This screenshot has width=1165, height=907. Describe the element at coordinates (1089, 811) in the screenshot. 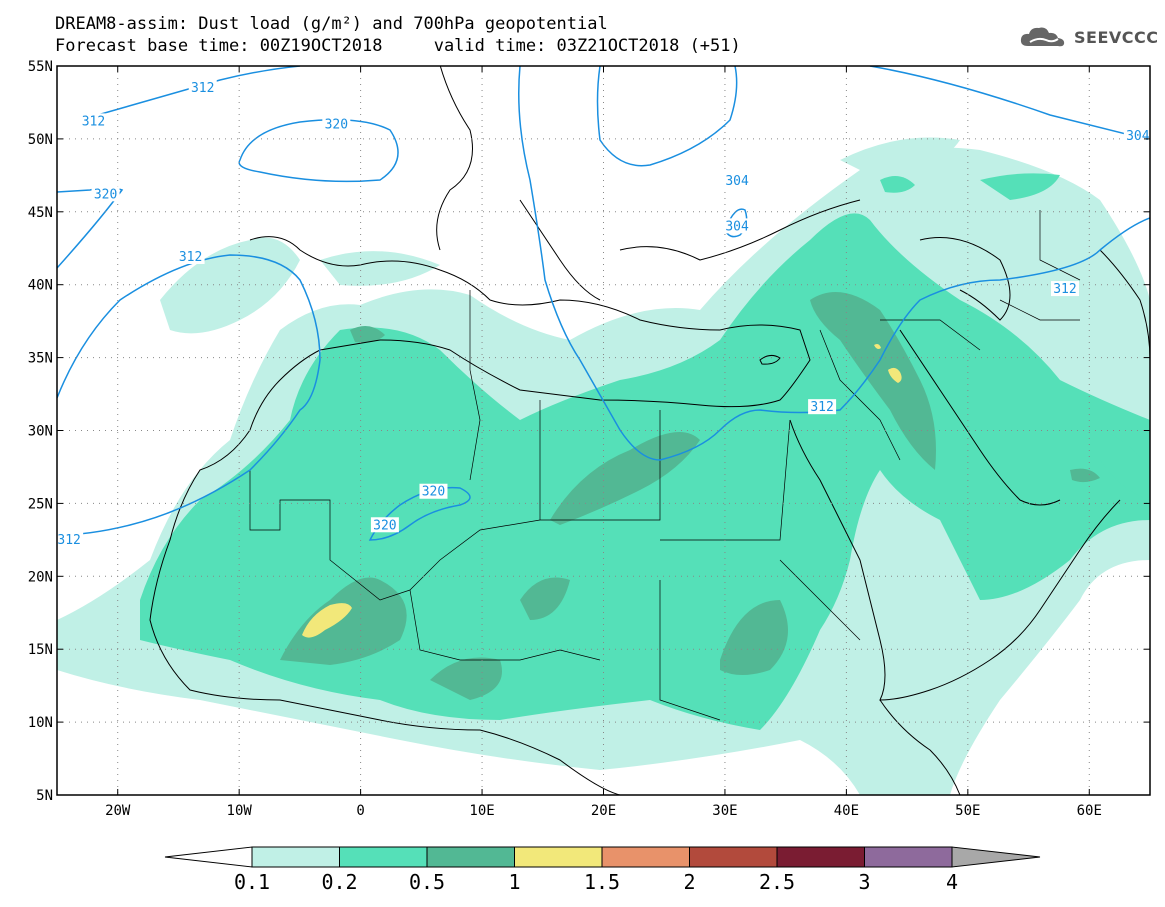

I see `lon-label: 60E` at that location.